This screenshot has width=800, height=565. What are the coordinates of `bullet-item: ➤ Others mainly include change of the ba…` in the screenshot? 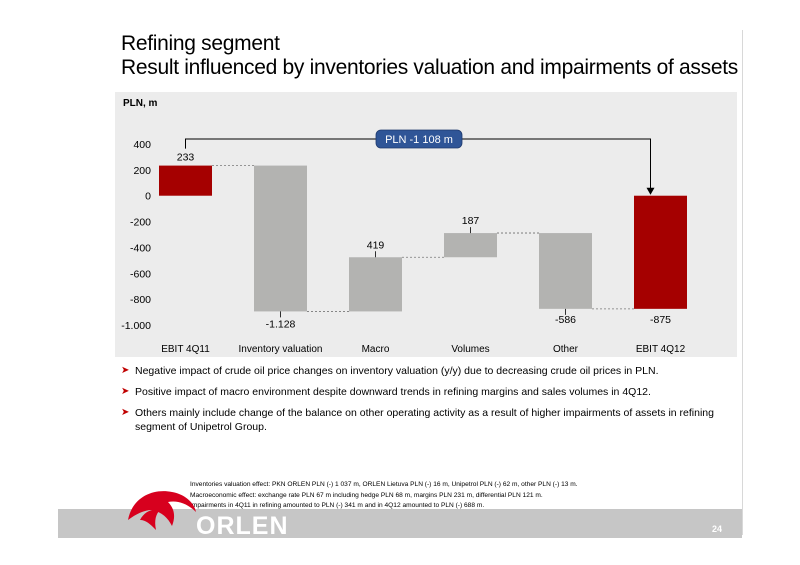 It's located at (426, 420).